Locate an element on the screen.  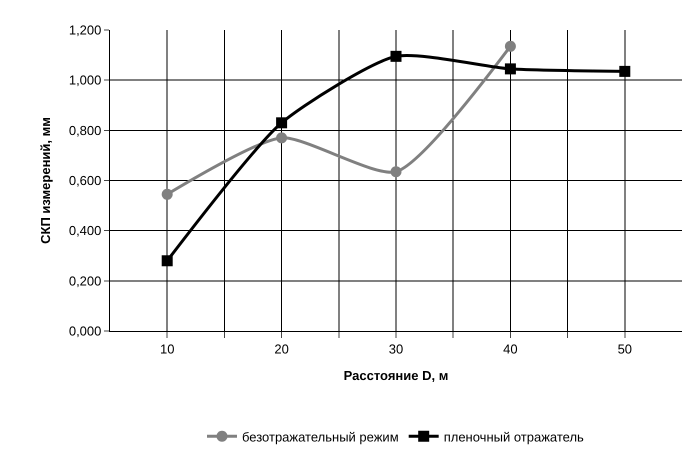
y-tick-label: 0,400 is located at coordinates (85, 230).